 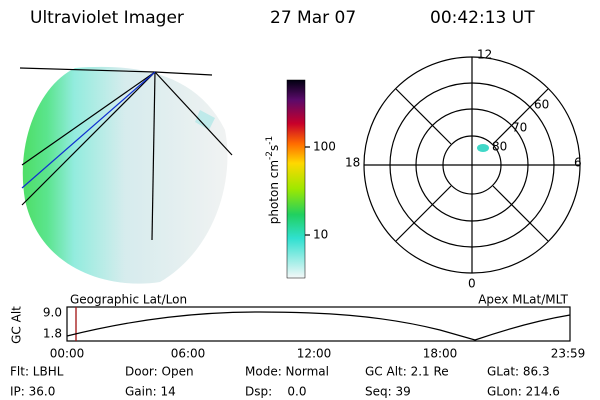 What do you see at coordinates (270, 155) in the screenshot?
I see `label-exp: -2` at bounding box center [270, 155].